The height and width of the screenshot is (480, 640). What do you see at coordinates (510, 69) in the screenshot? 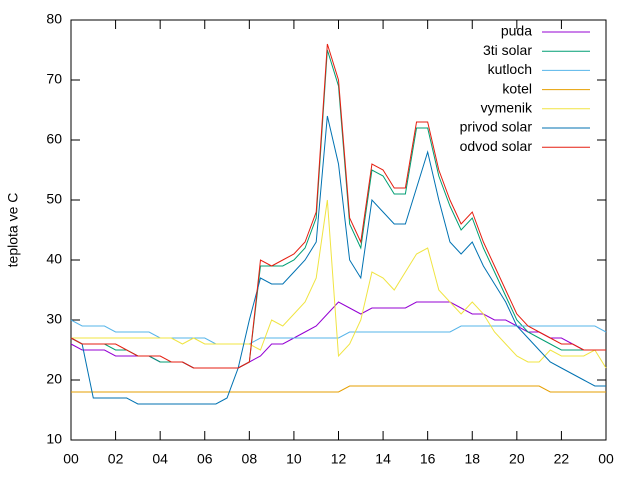
I see `legend-label: kutloch` at bounding box center [510, 69].